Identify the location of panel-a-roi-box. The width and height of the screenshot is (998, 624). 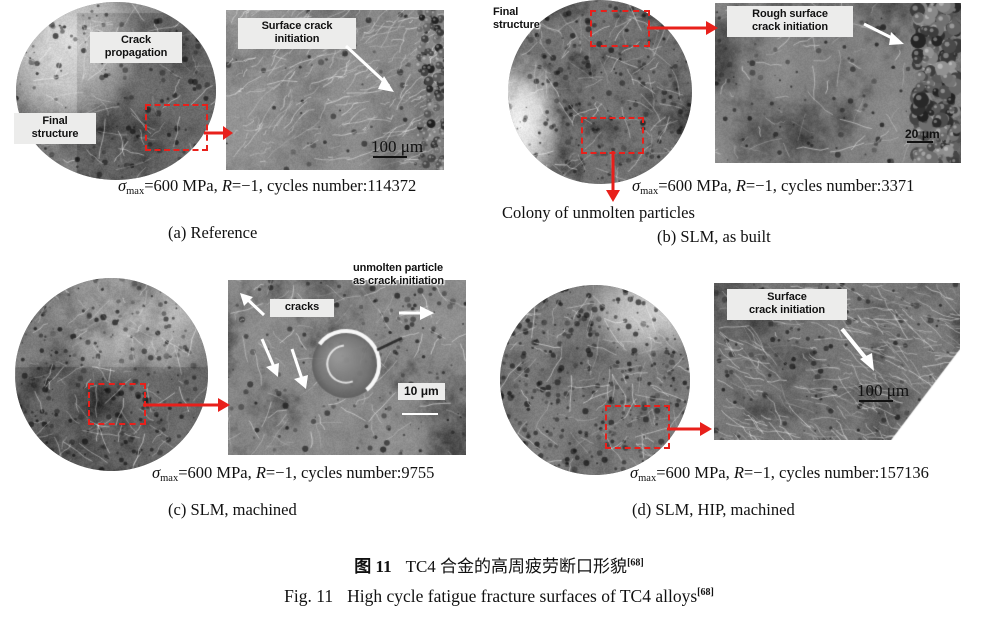
(176, 127).